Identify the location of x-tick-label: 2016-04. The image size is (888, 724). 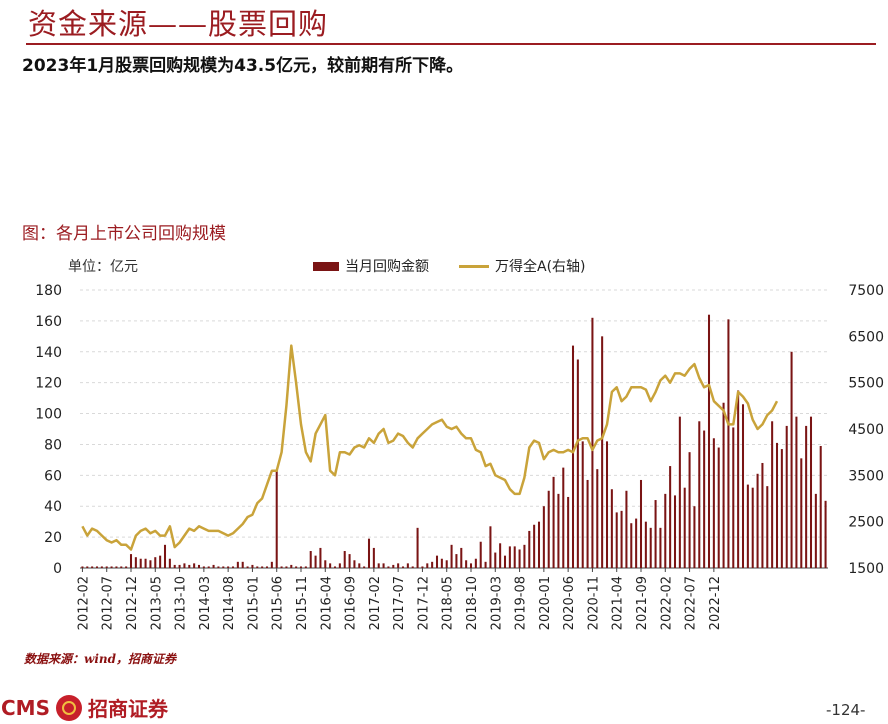
(326, 603).